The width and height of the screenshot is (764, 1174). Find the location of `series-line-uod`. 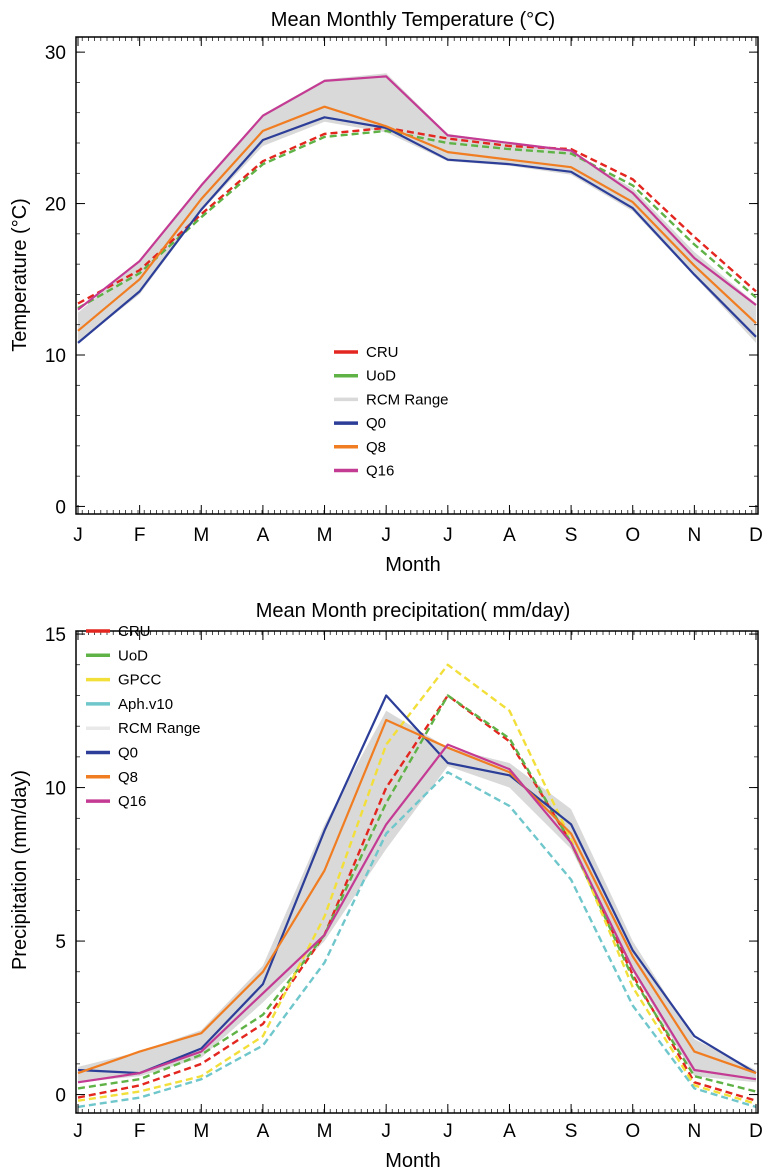

series-line-uod is located at coordinates (417, 219).